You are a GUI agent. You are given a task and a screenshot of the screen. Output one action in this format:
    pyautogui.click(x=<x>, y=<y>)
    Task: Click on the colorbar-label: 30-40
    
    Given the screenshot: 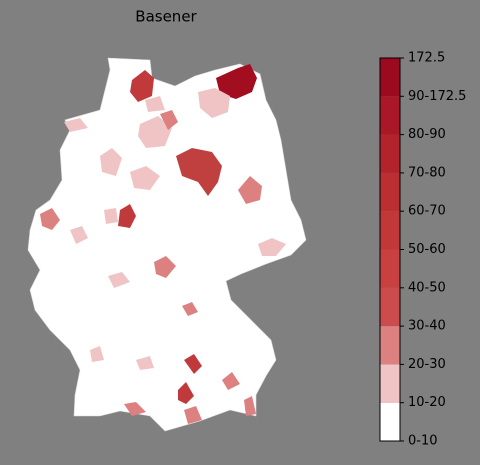 What is the action you would take?
    pyautogui.click(x=427, y=326)
    